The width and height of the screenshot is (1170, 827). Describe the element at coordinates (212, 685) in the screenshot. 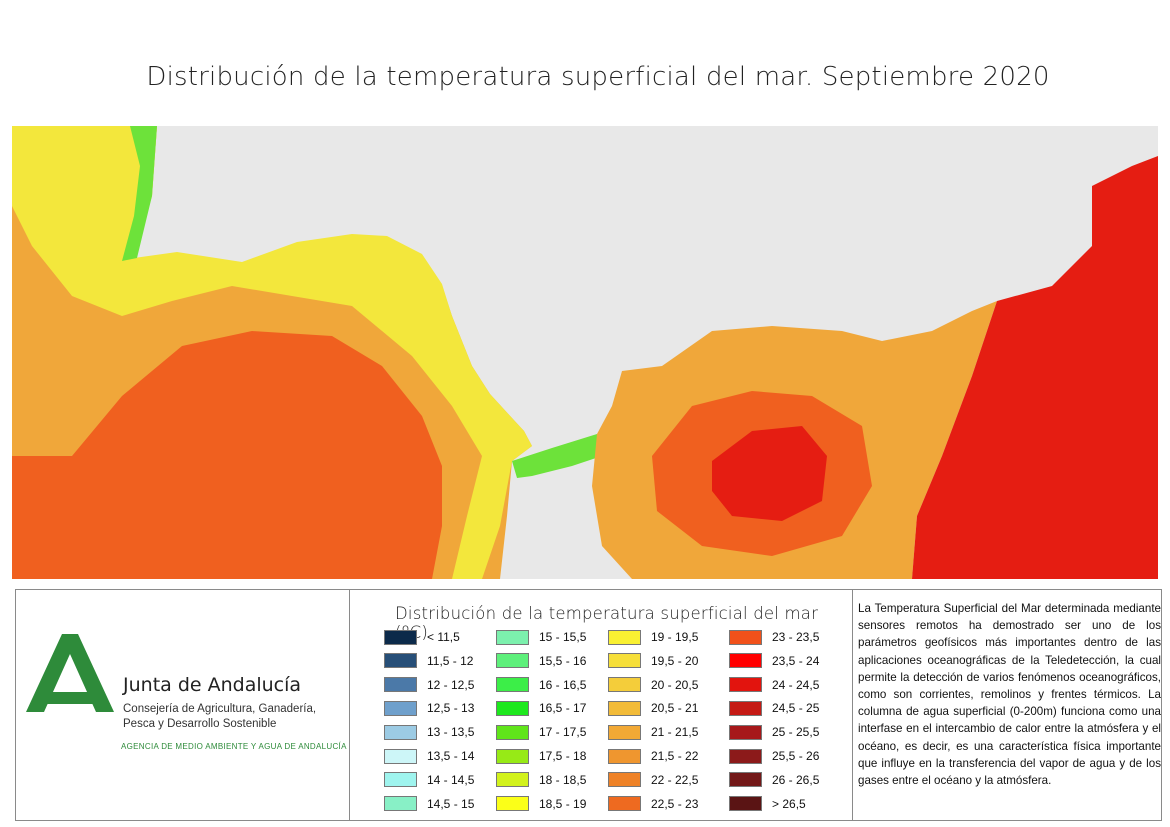

I see `organization-name: Junta de Andalucía` at that location.